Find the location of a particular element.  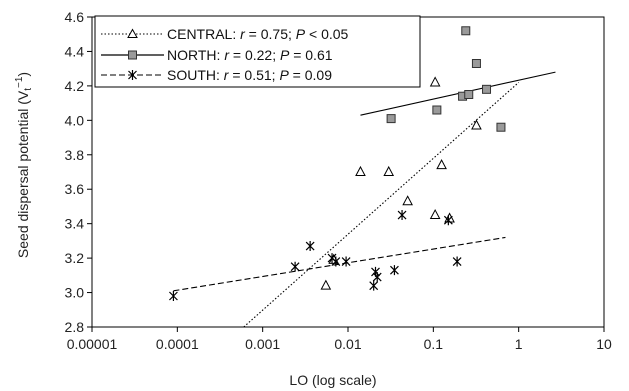

legend-label-north: NORTH: r = 0.22; P = 0.61 is located at coordinates (250, 55).